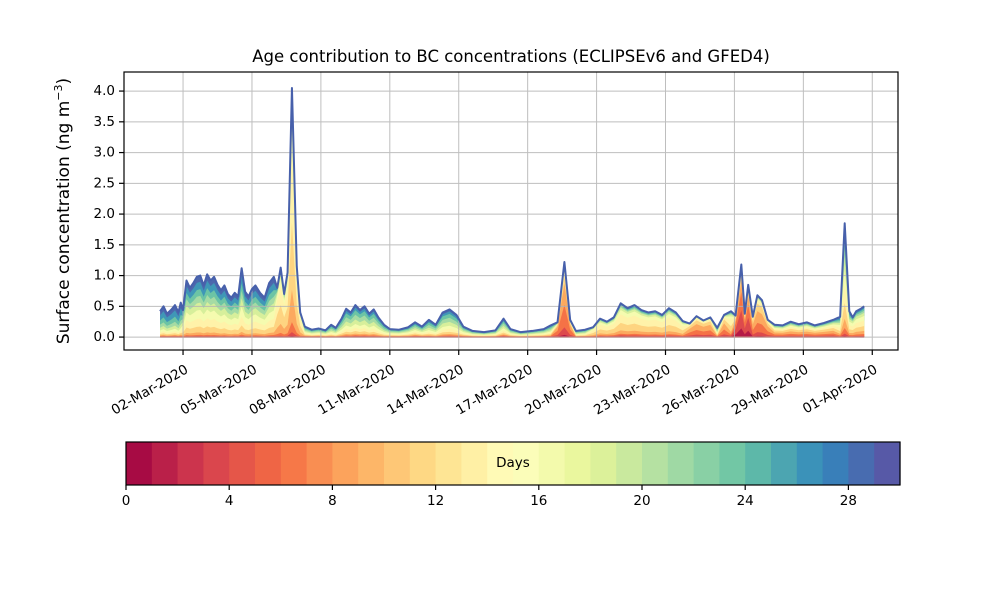  Describe the element at coordinates (104, 91) in the screenshot. I see `svg-text: 4.0` at that location.